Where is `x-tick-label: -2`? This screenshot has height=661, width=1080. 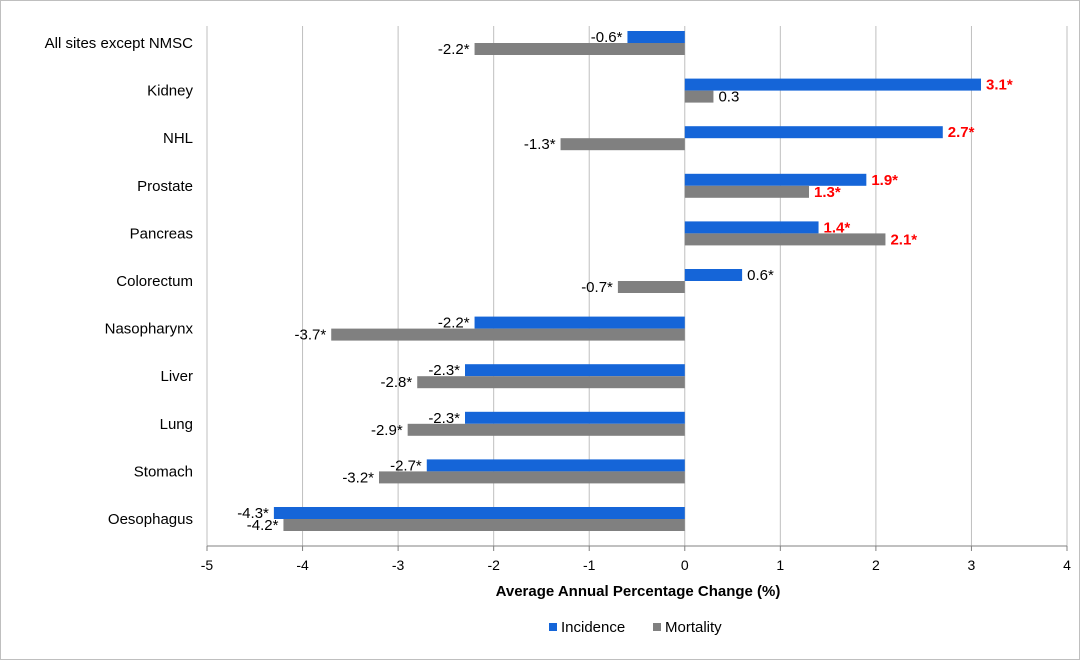
x-tick-label: -2 is located at coordinates (493, 565).